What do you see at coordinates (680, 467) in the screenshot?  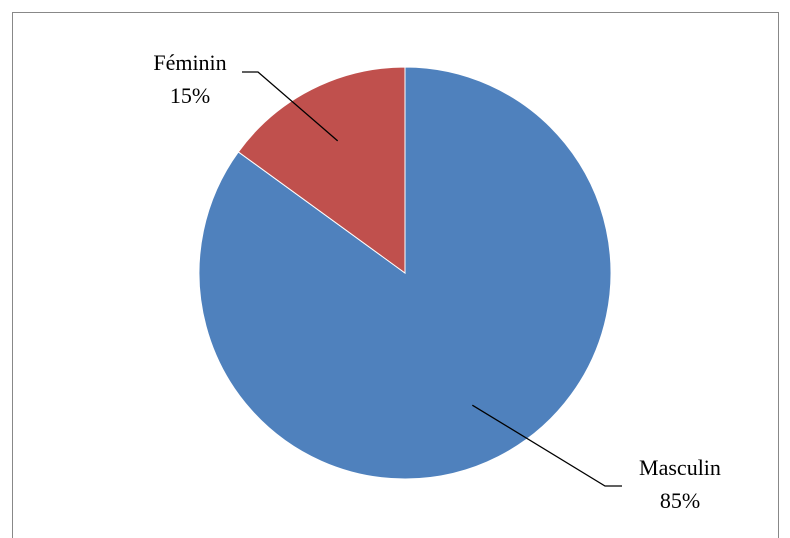 I see `slice-label: Masculin` at bounding box center [680, 467].